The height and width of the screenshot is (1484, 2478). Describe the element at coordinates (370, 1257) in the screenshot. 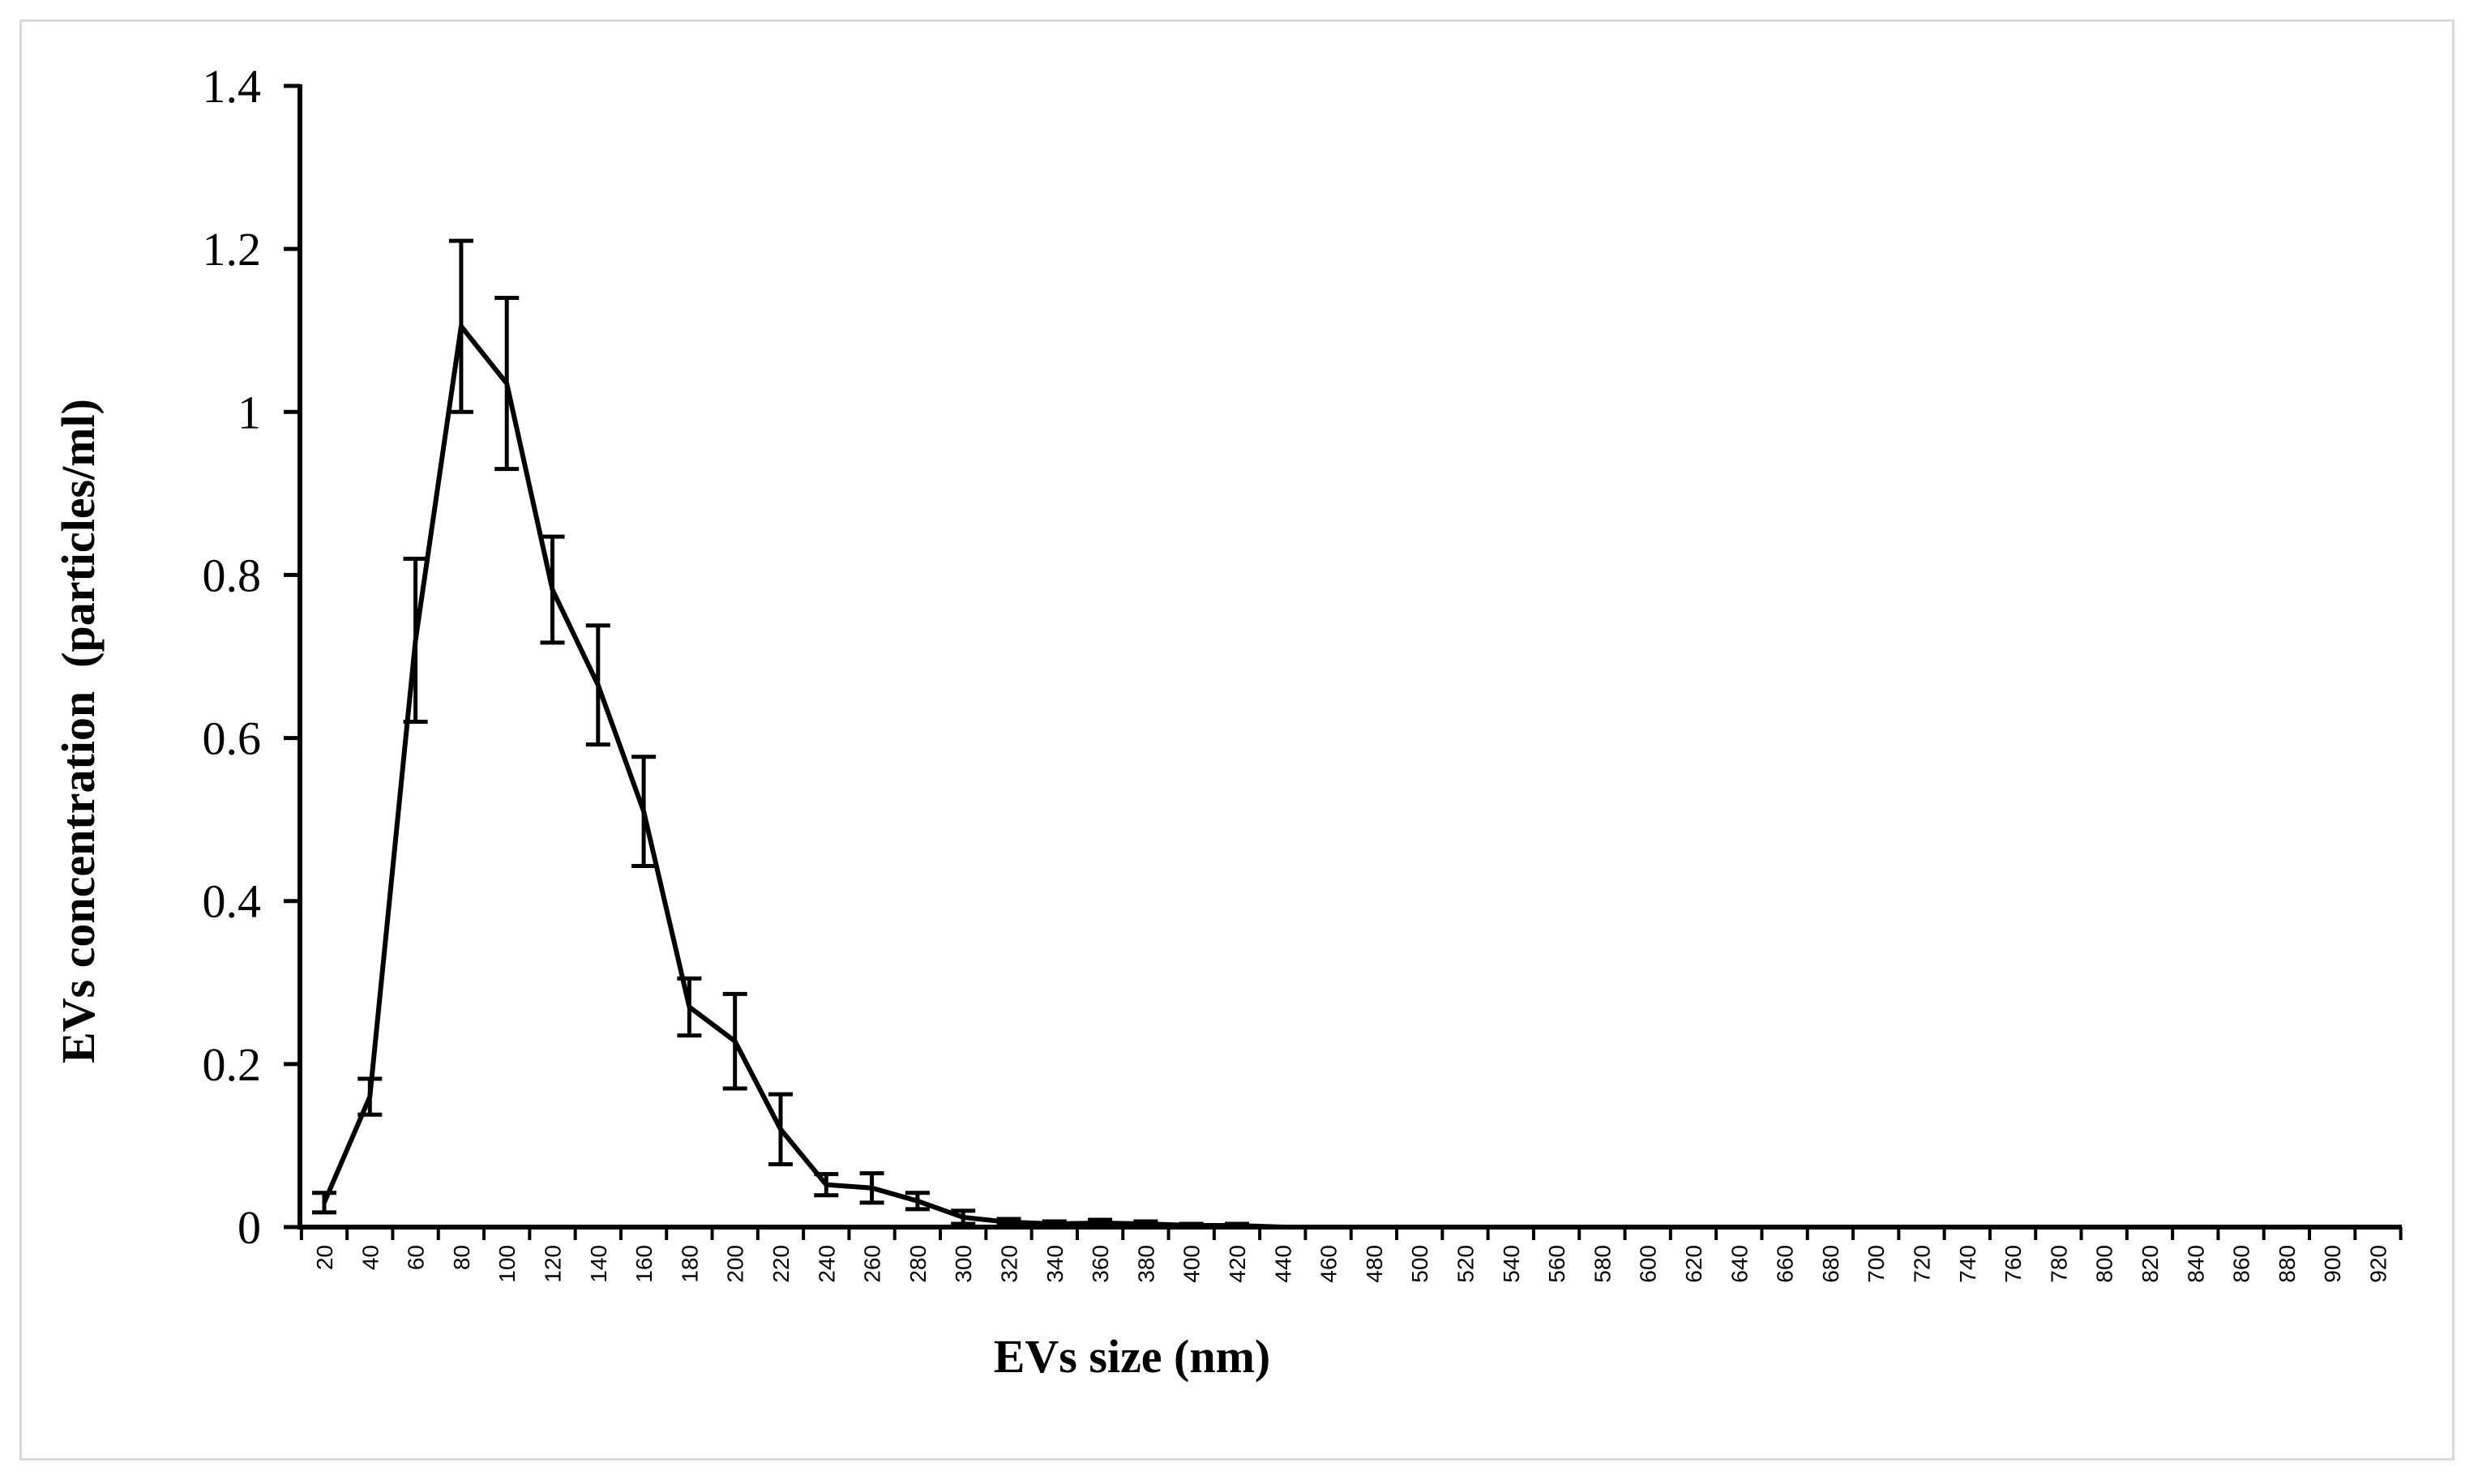

I see `x-tick-label: 40` at that location.